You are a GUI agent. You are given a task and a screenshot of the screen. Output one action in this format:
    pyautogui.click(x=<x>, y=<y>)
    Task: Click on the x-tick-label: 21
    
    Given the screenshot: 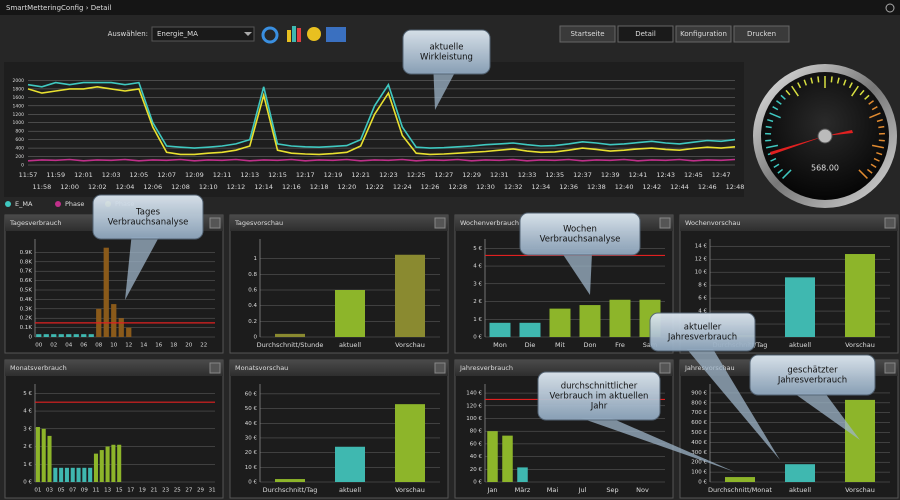 What is the action you would take?
    pyautogui.click(x=154, y=491)
    